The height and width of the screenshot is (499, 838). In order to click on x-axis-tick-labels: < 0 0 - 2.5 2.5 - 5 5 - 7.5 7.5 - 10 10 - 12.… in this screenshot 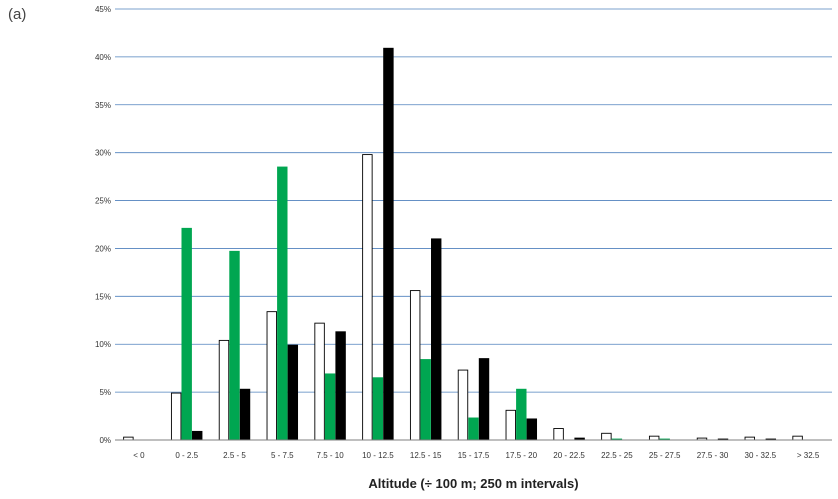, I will do `click(476, 455)`.